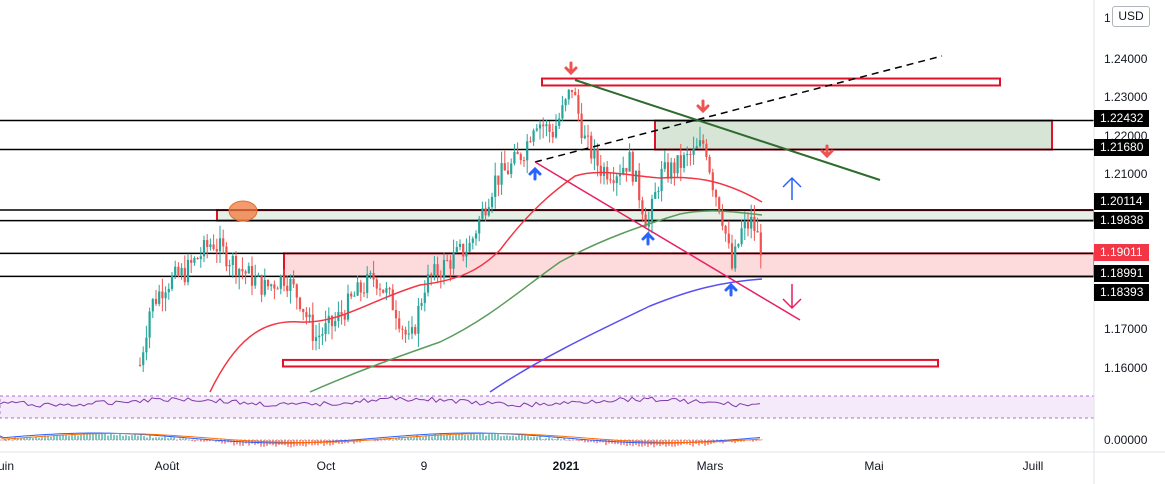  What do you see at coordinates (1126, 368) in the screenshot?
I see `price-tick: 1.16000` at bounding box center [1126, 368].